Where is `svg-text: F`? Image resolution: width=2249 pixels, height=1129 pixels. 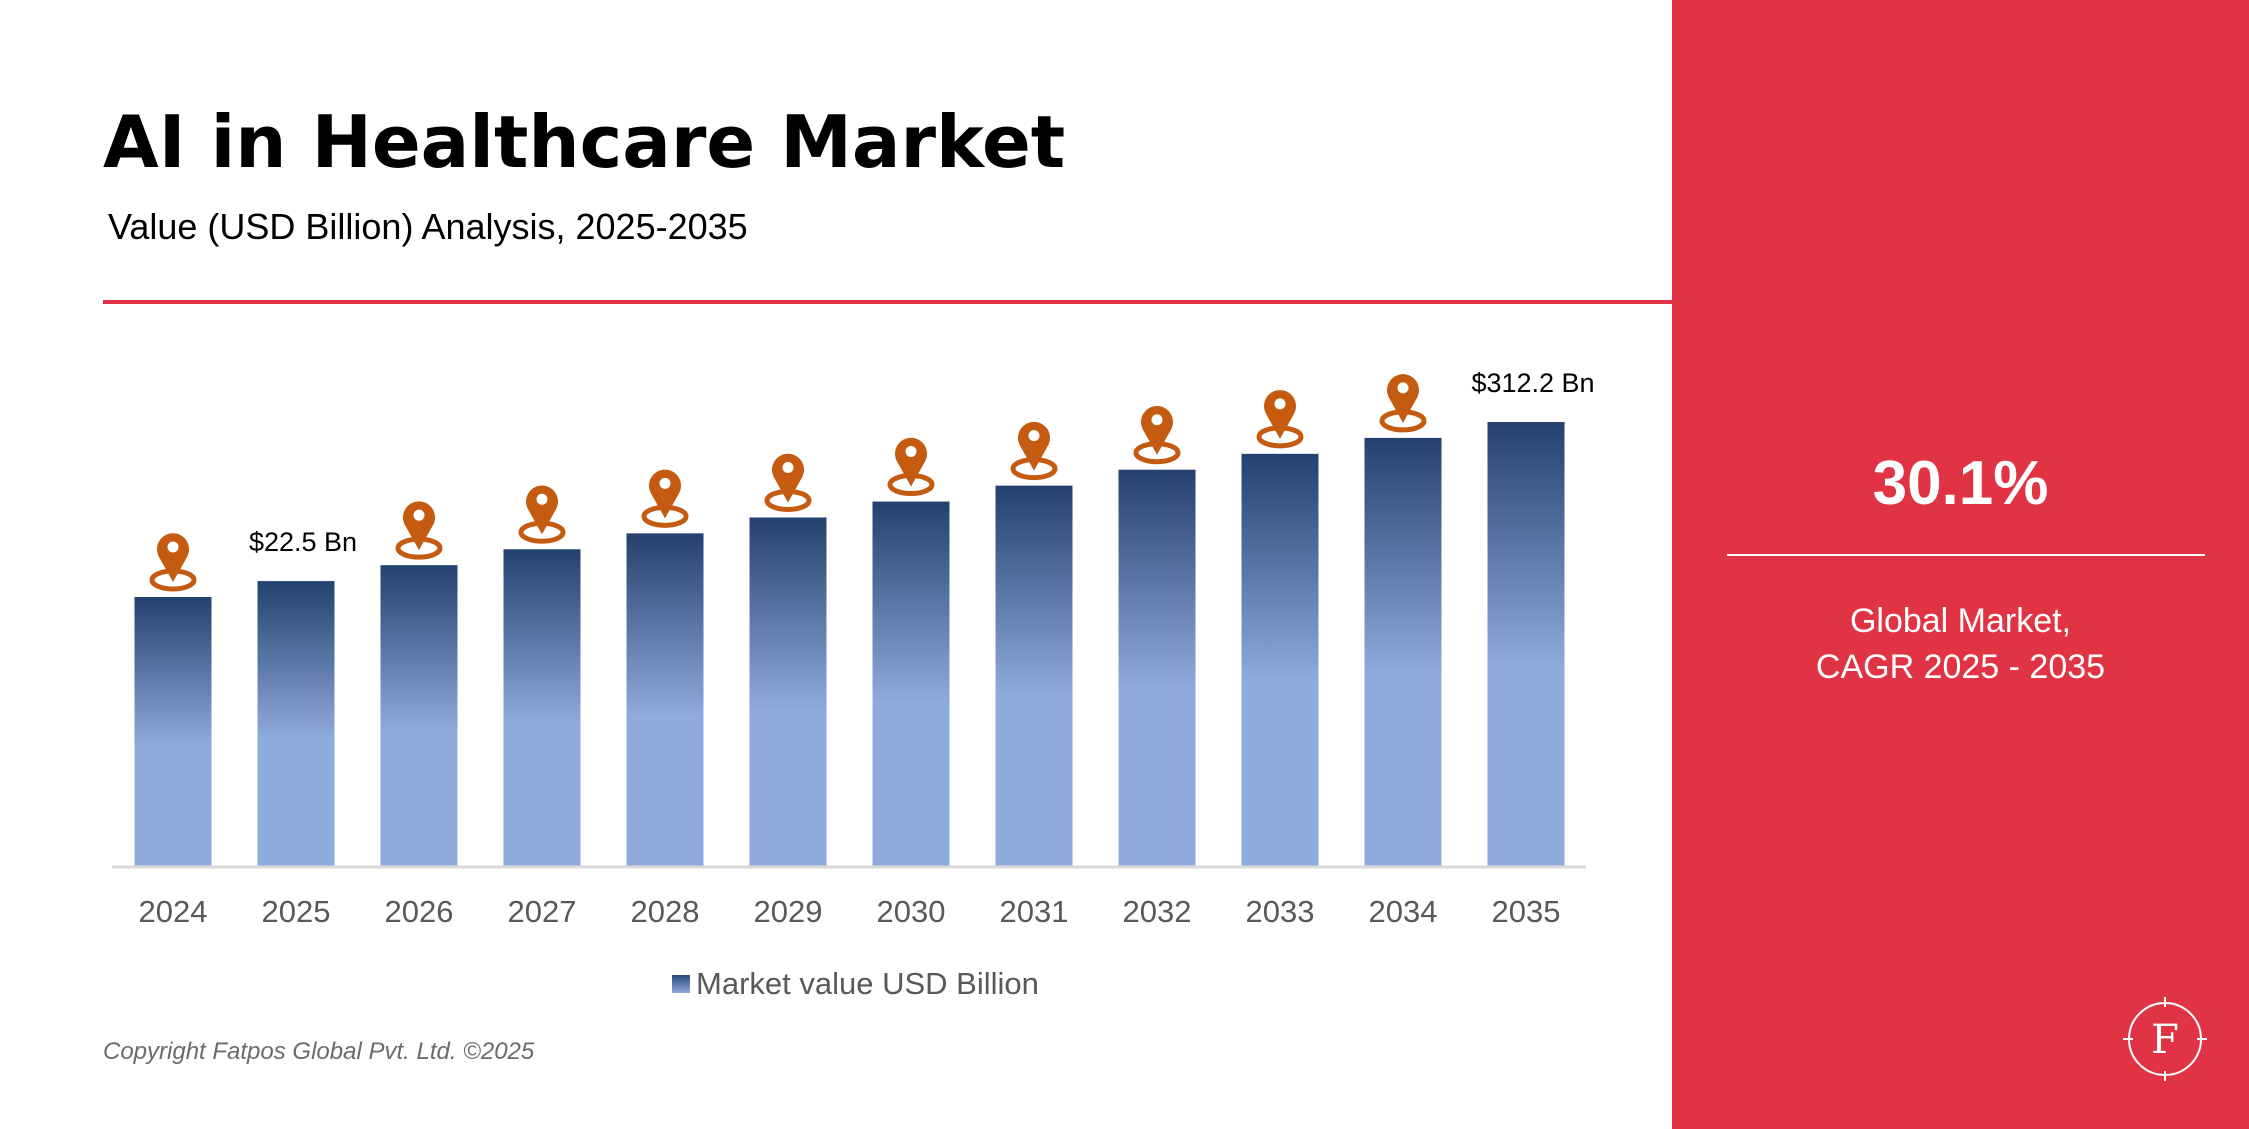 svg-text: F is located at coordinates (2165, 1040).